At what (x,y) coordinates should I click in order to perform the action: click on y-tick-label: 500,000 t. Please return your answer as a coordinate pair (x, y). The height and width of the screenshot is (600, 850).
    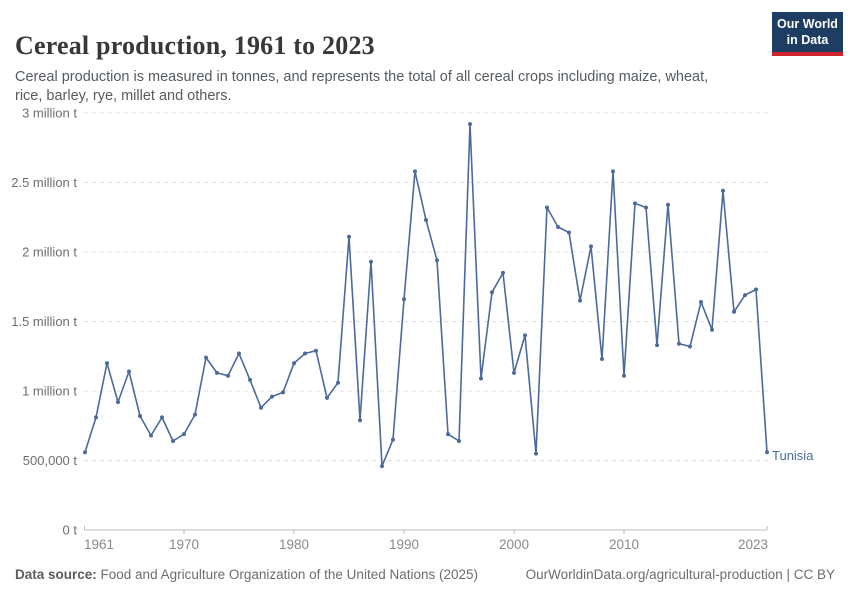
    Looking at the image, I should click on (50, 460).